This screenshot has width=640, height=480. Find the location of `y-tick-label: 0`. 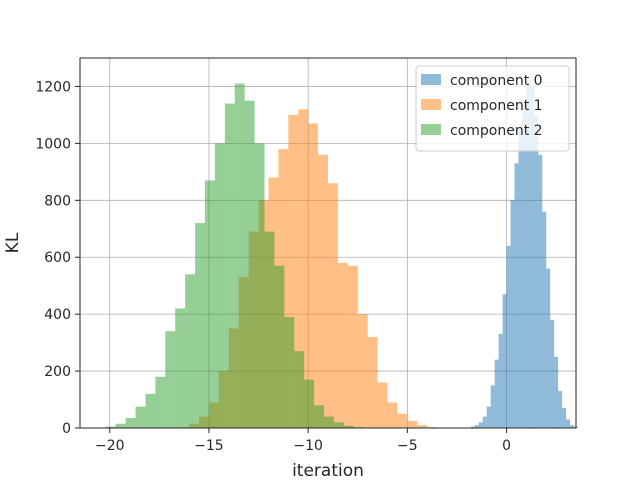

y-tick-label: 0 is located at coordinates (66, 429).